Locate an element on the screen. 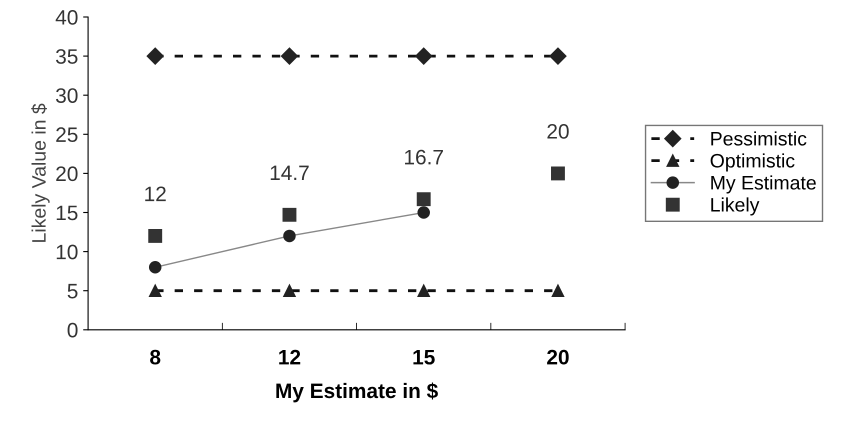 The width and height of the screenshot is (847, 425). data-label: 12 is located at coordinates (155, 194).